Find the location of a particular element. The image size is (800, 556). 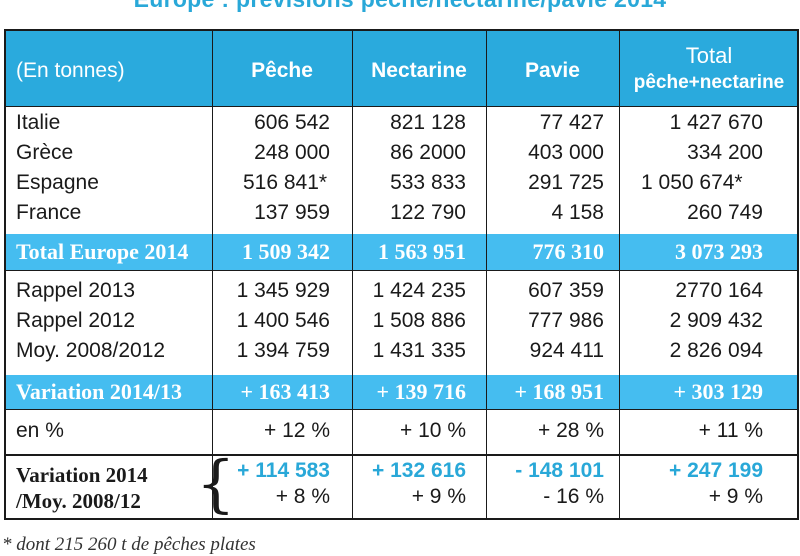

brace-icon: { is located at coordinates (216, 483).